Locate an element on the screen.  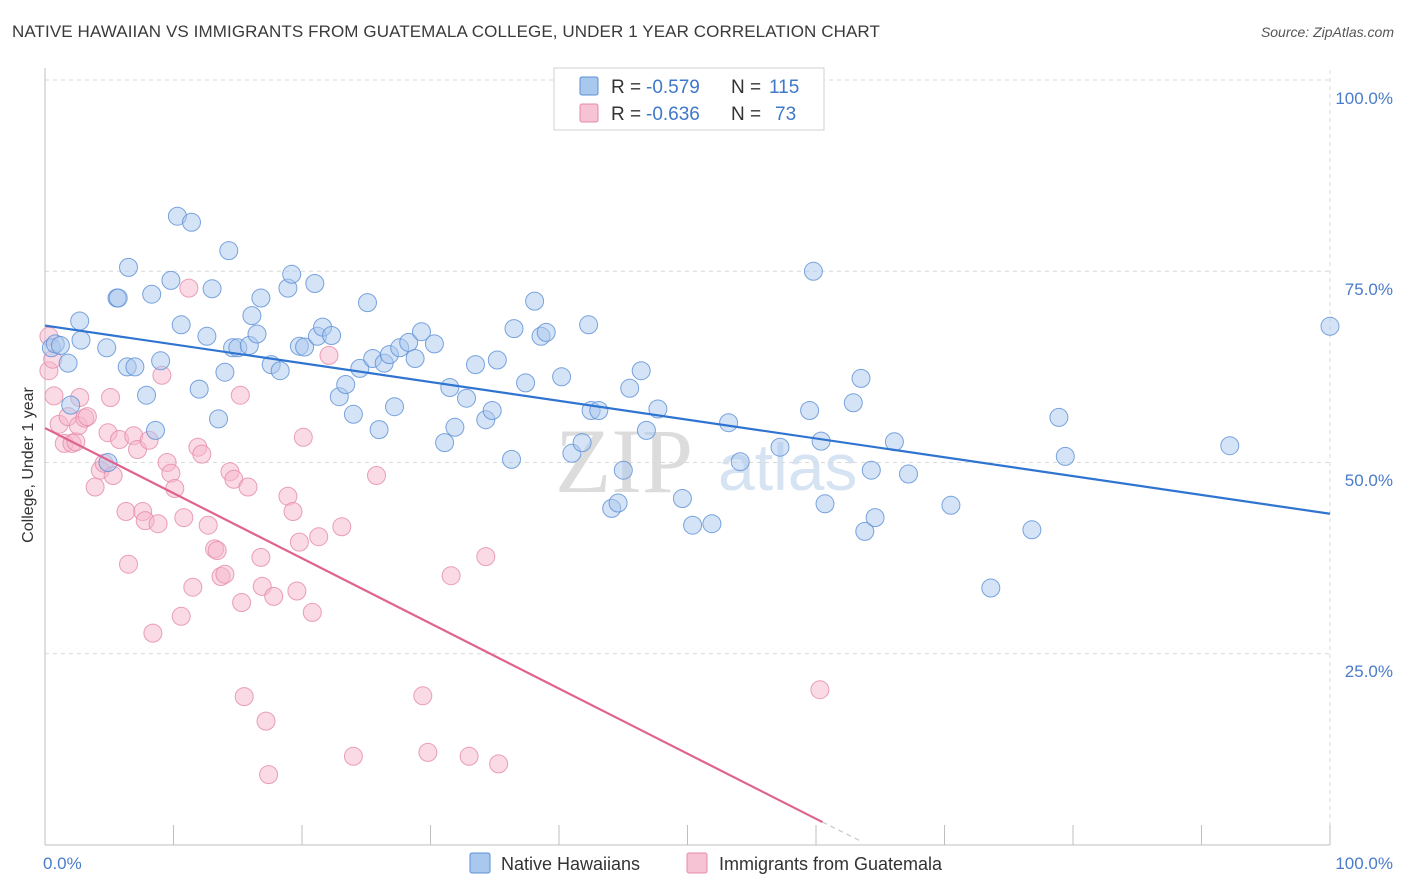
legend-swatch-pink is located at coordinates (589, 113).